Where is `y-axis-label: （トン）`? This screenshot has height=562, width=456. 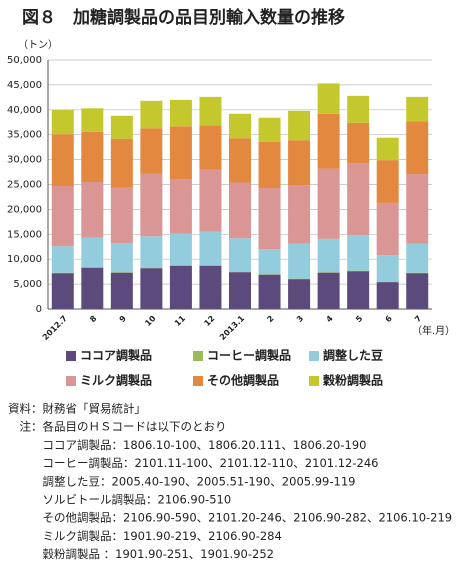 y-axis-label: （トン） is located at coordinates (38, 45).